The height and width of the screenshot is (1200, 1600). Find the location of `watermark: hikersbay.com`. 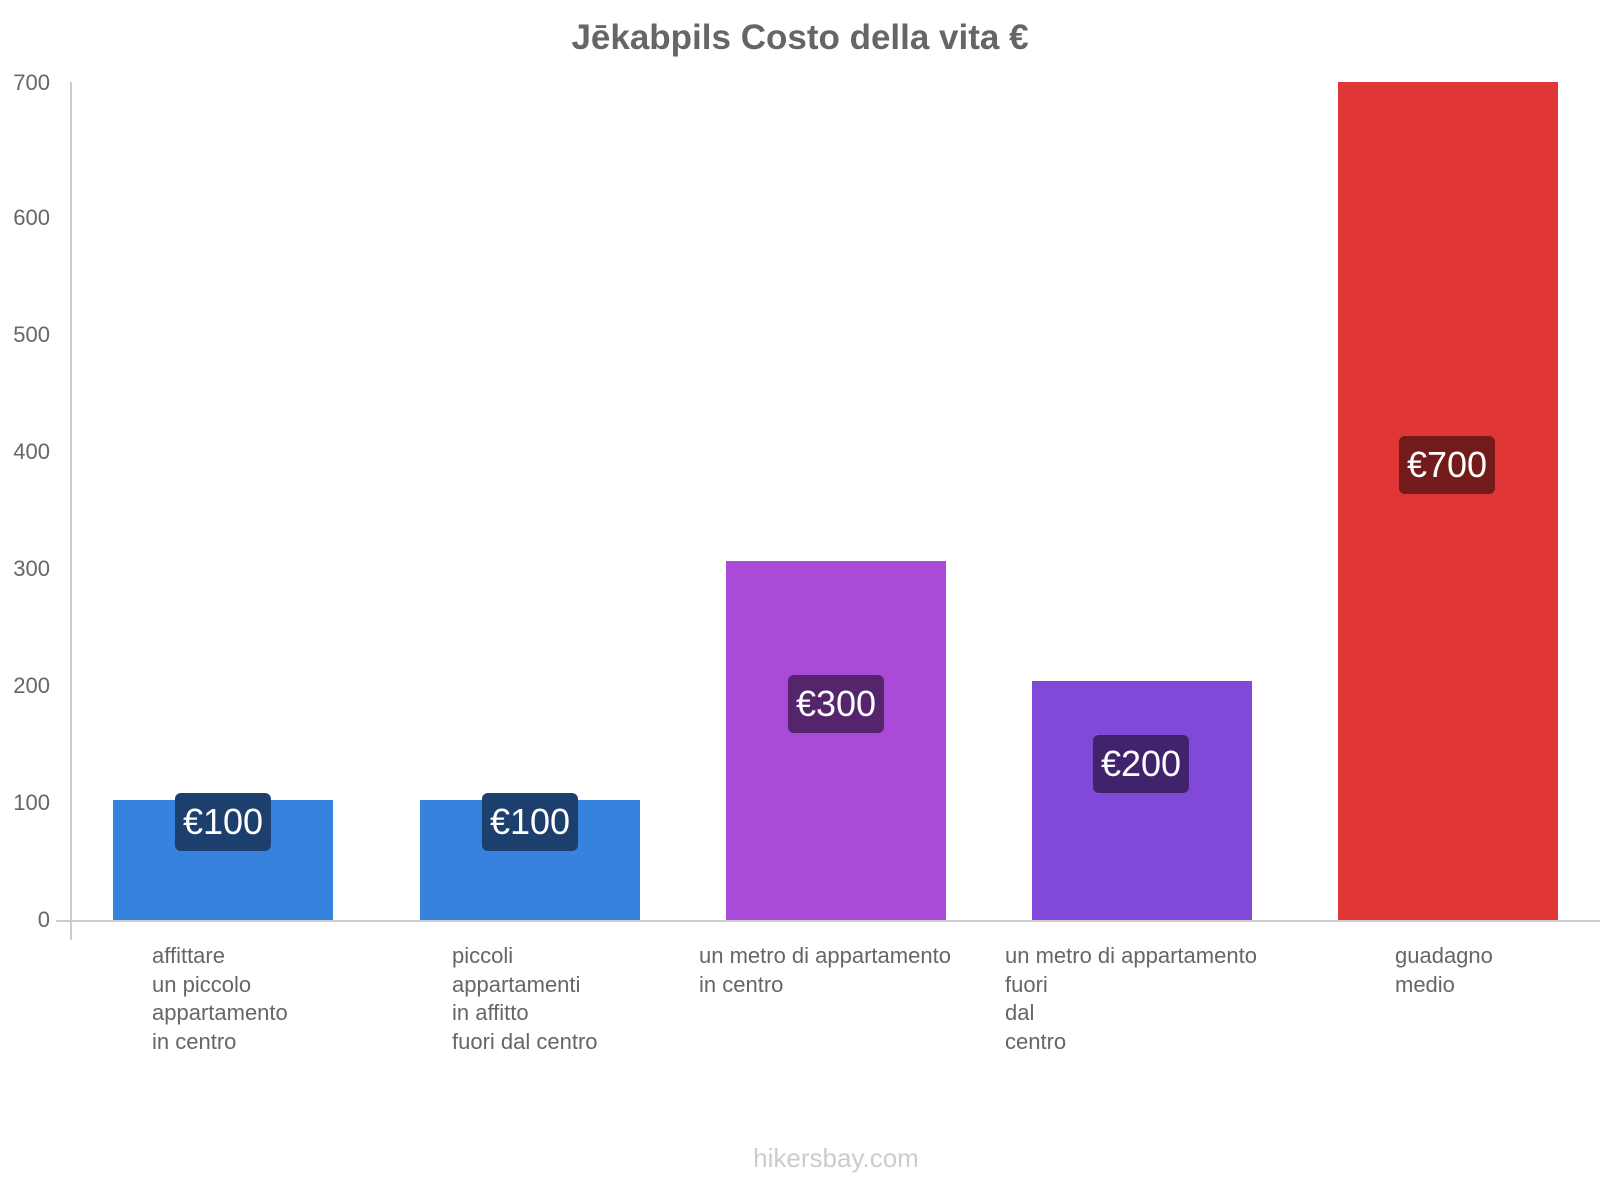

watermark: hikersbay.com is located at coordinates (836, 1158).